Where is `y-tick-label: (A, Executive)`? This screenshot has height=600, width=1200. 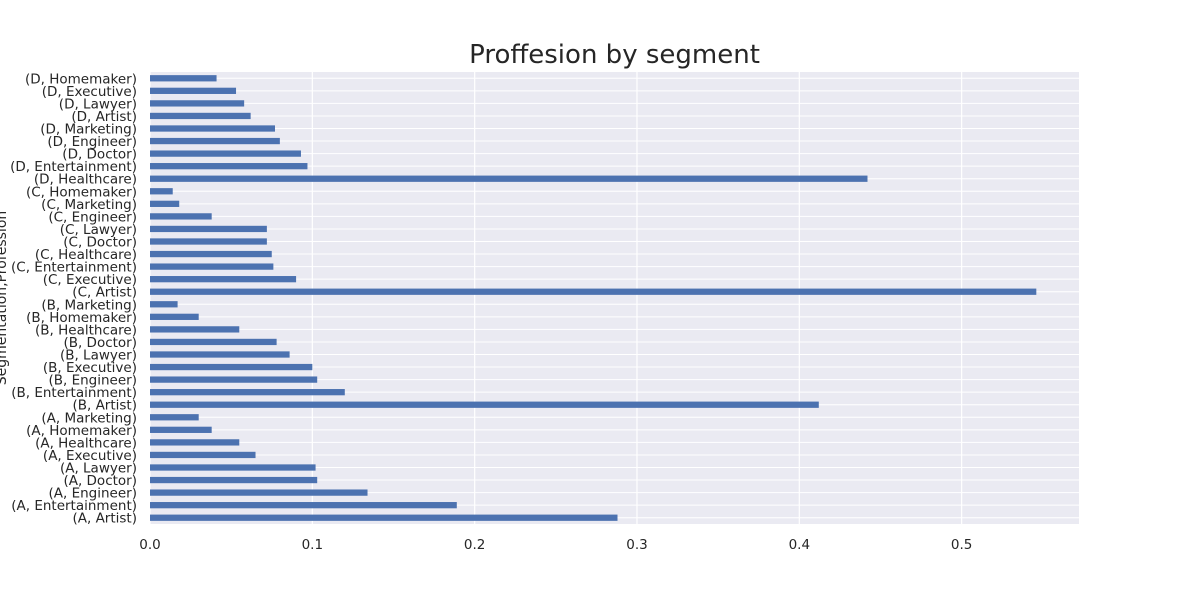 y-tick-label: (A, Executive) is located at coordinates (90, 456).